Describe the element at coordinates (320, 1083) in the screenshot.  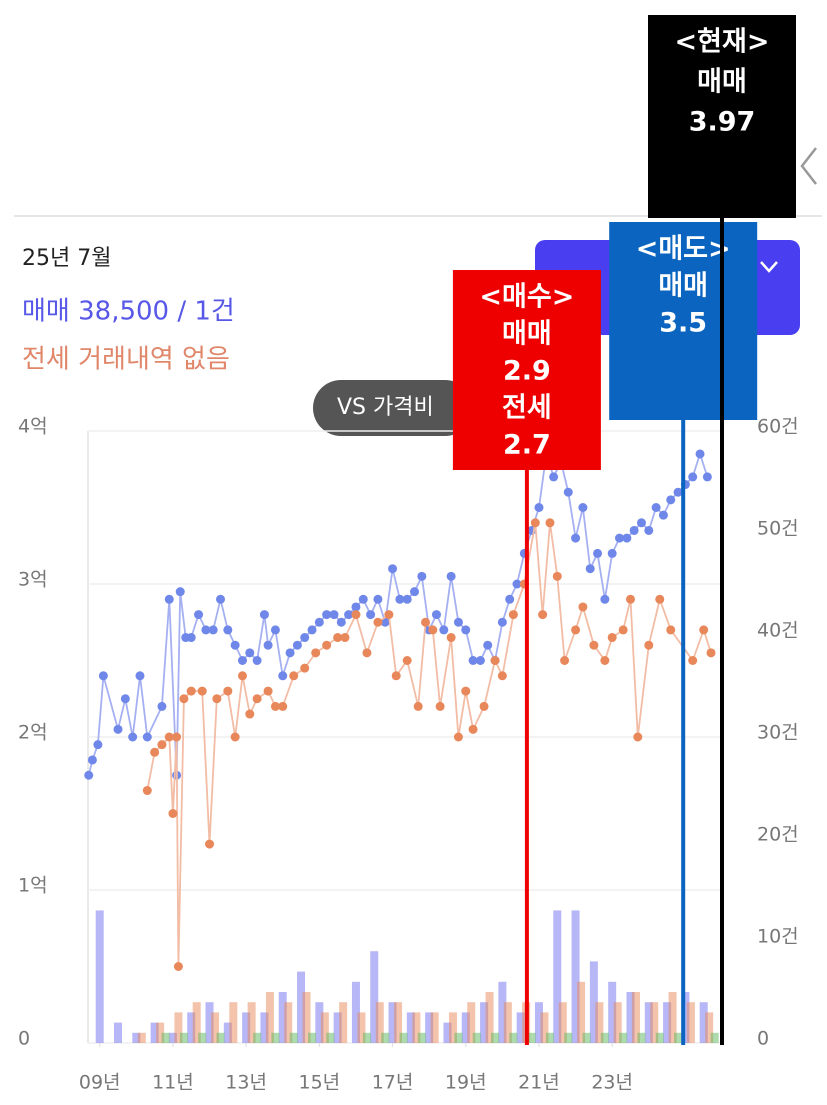
I see `x-tick-label: 15년` at that location.